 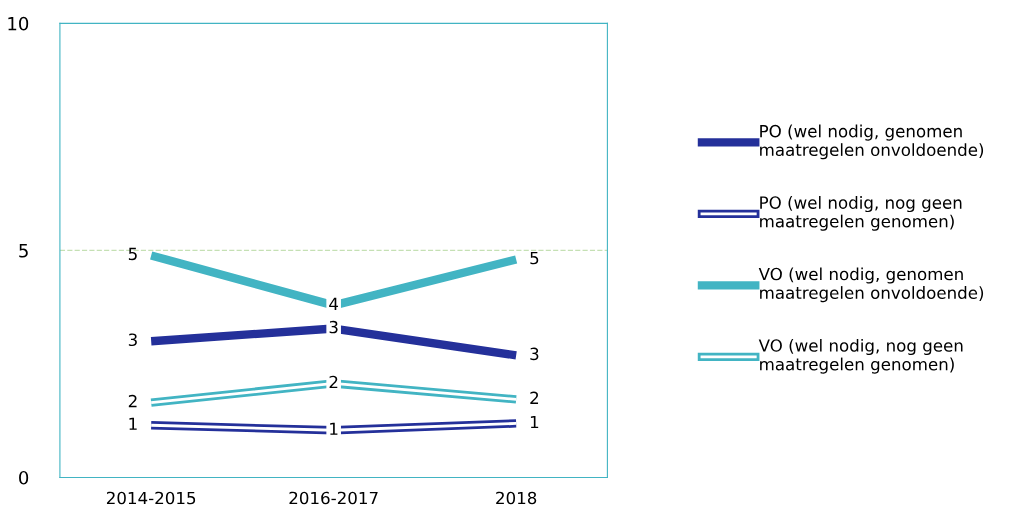 I want to click on x-tick-label: 2018, so click(x=516, y=498).